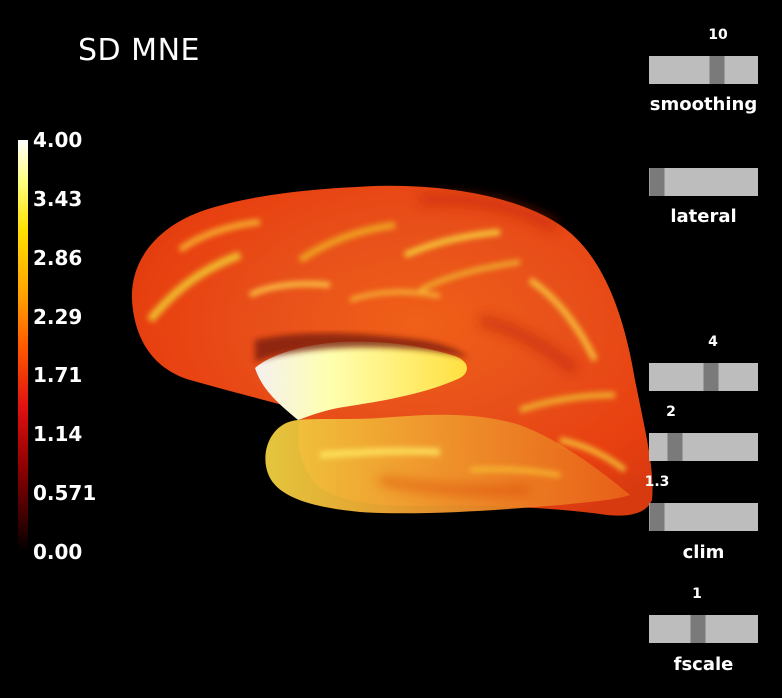 Image resolution: width=782 pixels, height=698 pixels. What do you see at coordinates (703, 552) in the screenshot?
I see `clim-label: clim` at bounding box center [703, 552].